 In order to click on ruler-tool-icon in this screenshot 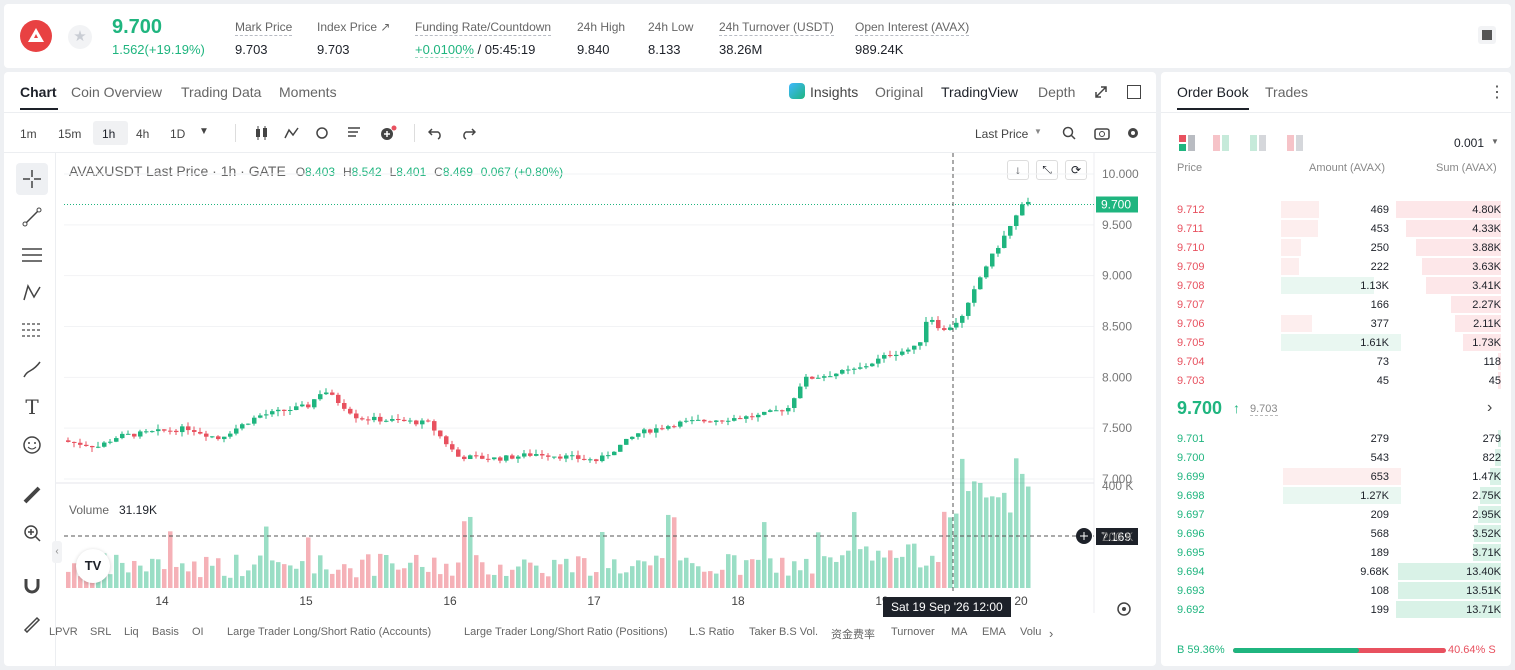, I will do `click(32, 495)`.